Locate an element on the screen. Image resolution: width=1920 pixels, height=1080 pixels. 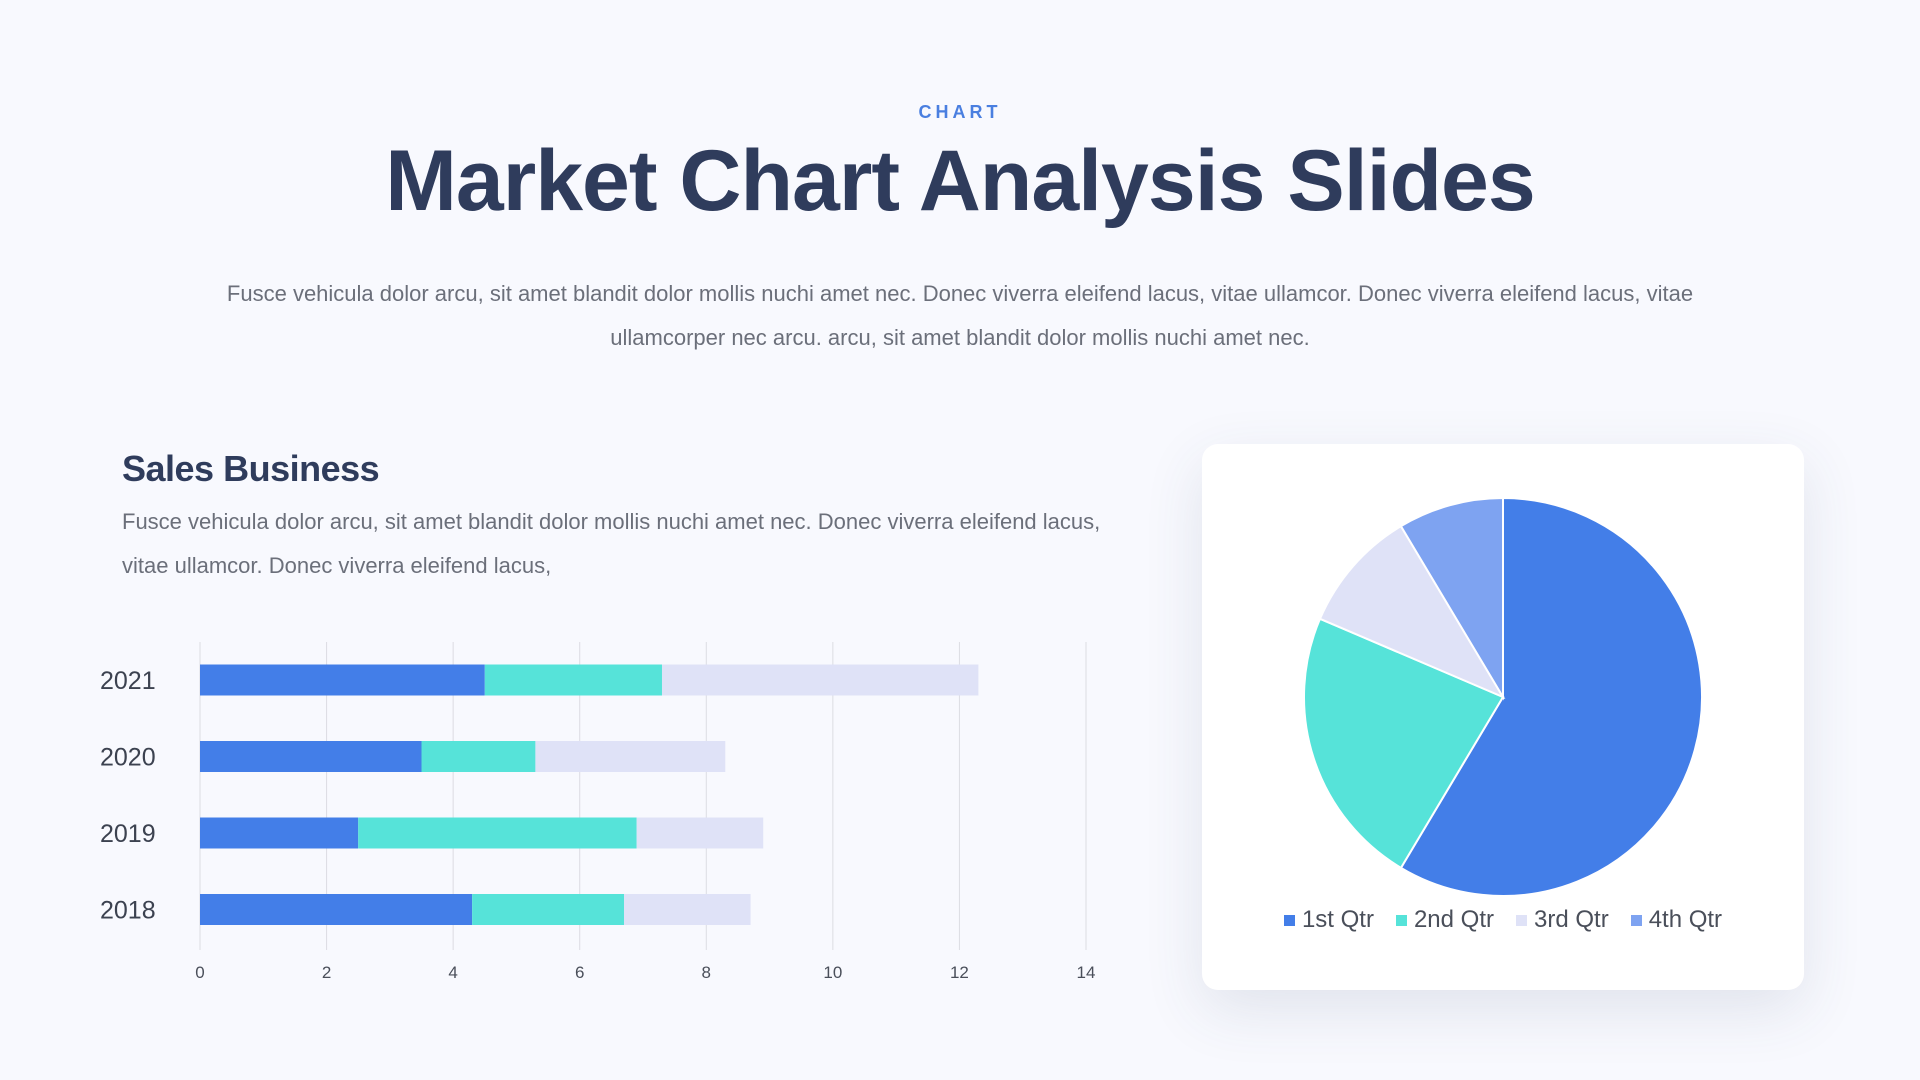
legend-label: 3rd Qtr is located at coordinates (1571, 919).